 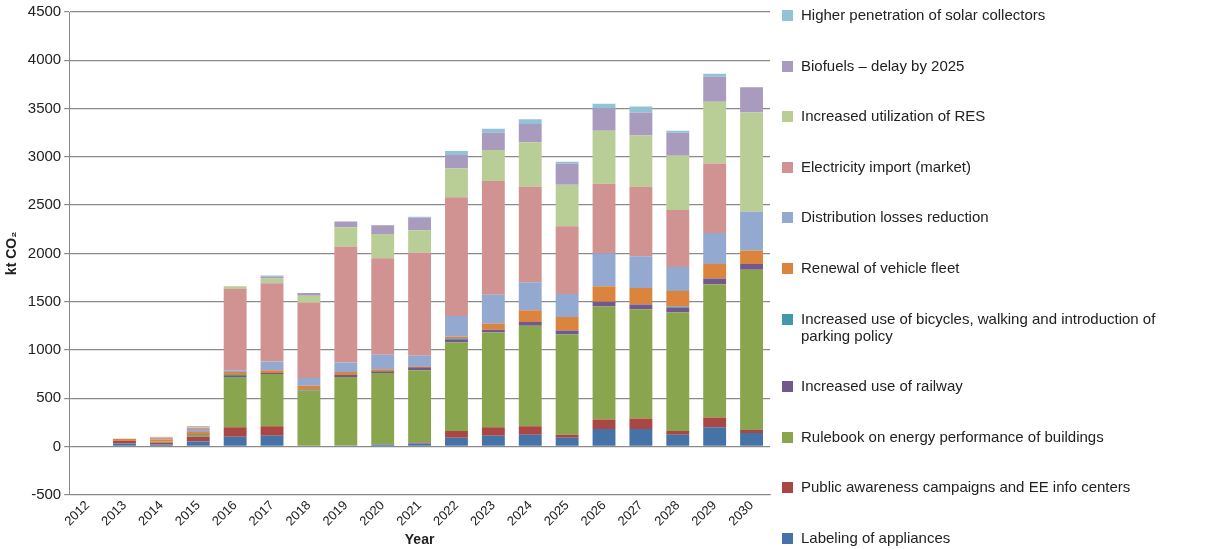 What do you see at coordinates (46, 493) in the screenshot?
I see `y-tick-label: -500` at bounding box center [46, 493].